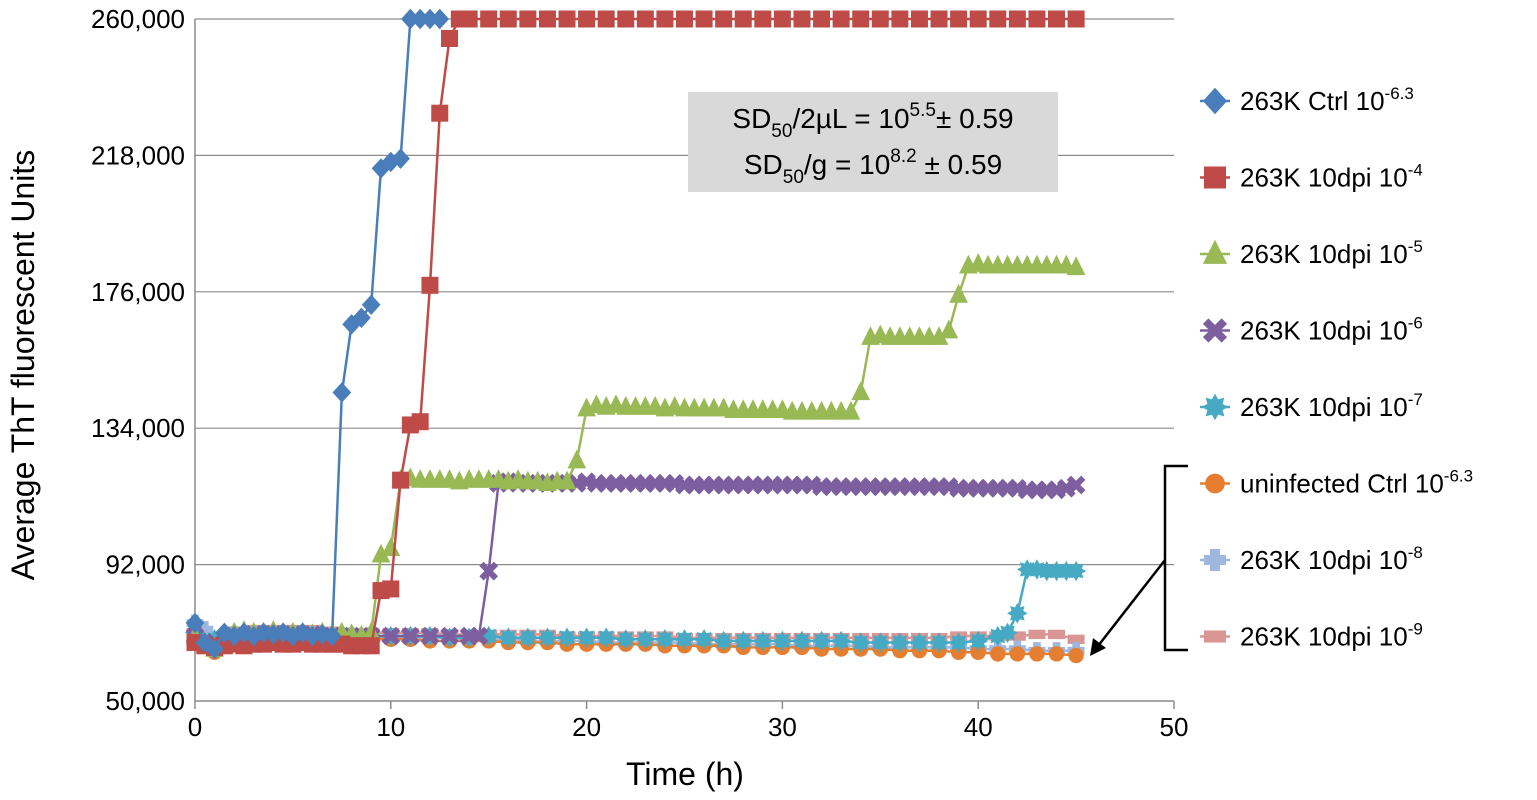  I want to click on legend-item: uninfected Ctrl 10-6.3, so click(1336, 483).